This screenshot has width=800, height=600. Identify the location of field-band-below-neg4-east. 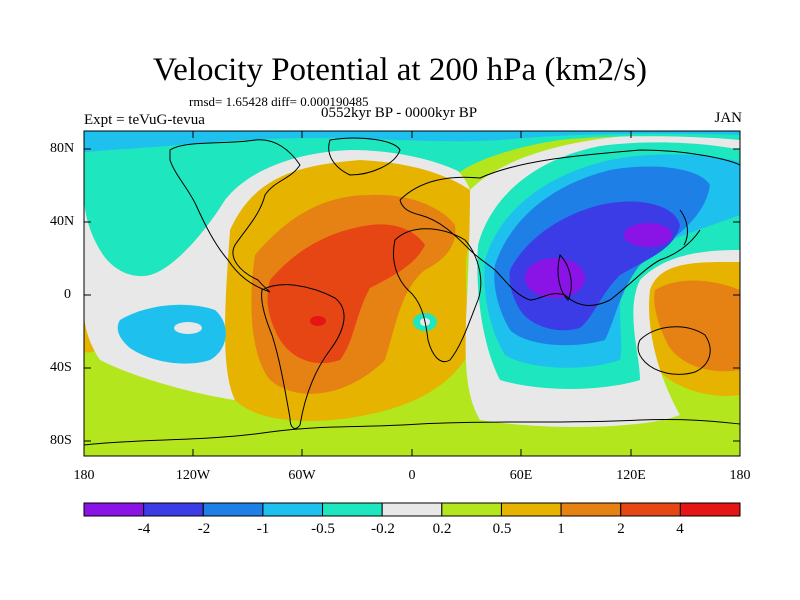
(648, 235).